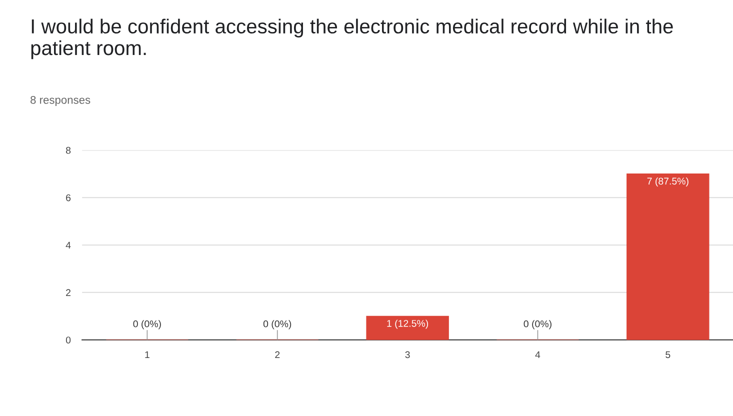 The height and width of the screenshot is (416, 733). Describe the element at coordinates (147, 354) in the screenshot. I see `x-tick-label: 1` at that location.